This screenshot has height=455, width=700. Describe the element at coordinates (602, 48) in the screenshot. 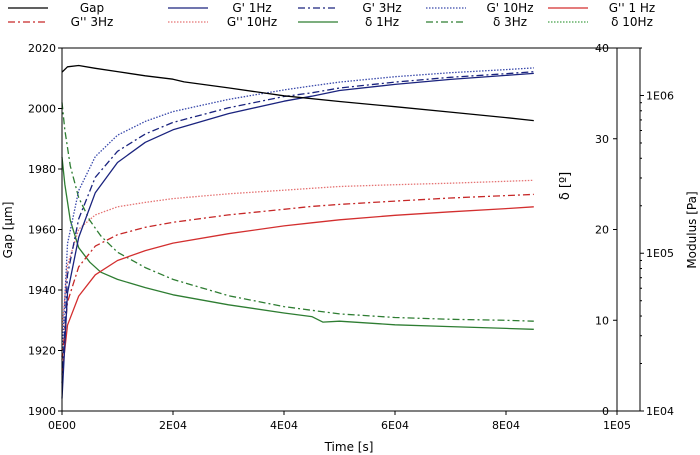

I see `delta-tick-label: 40` at that location.